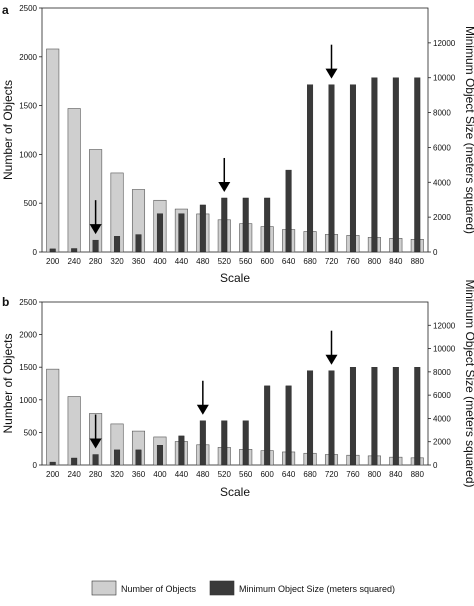  I want to click on y2-tick-label-2000: 2000, so click(442, 442).